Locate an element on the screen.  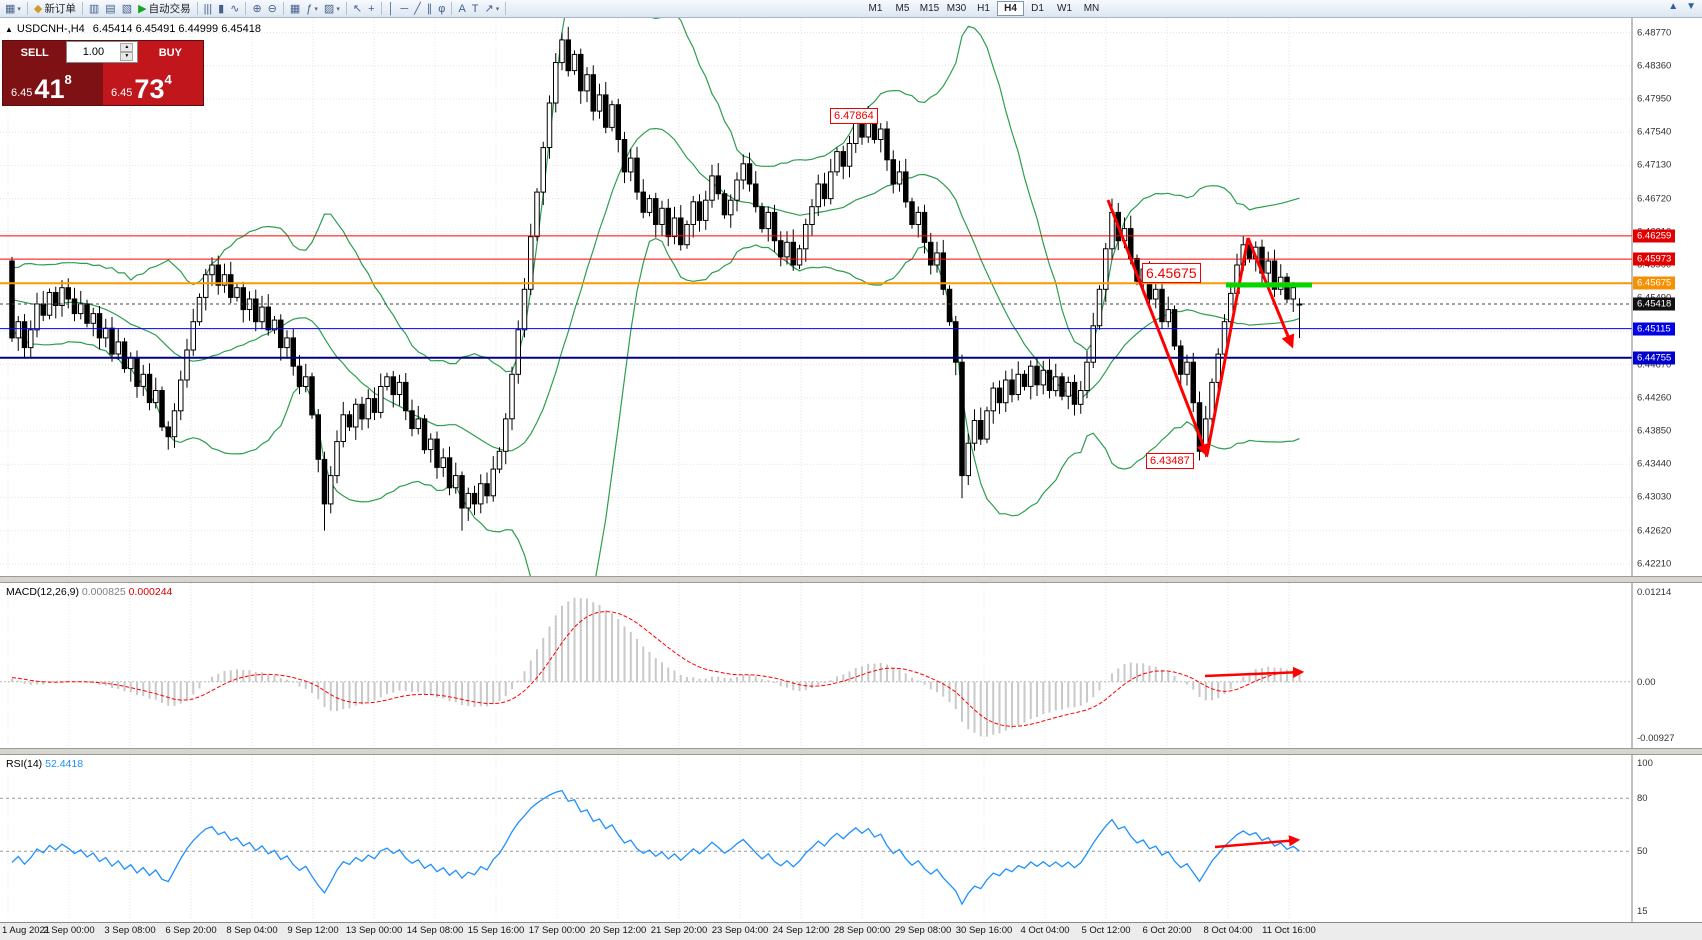
vertical-line-button: │ is located at coordinates (391, 9).